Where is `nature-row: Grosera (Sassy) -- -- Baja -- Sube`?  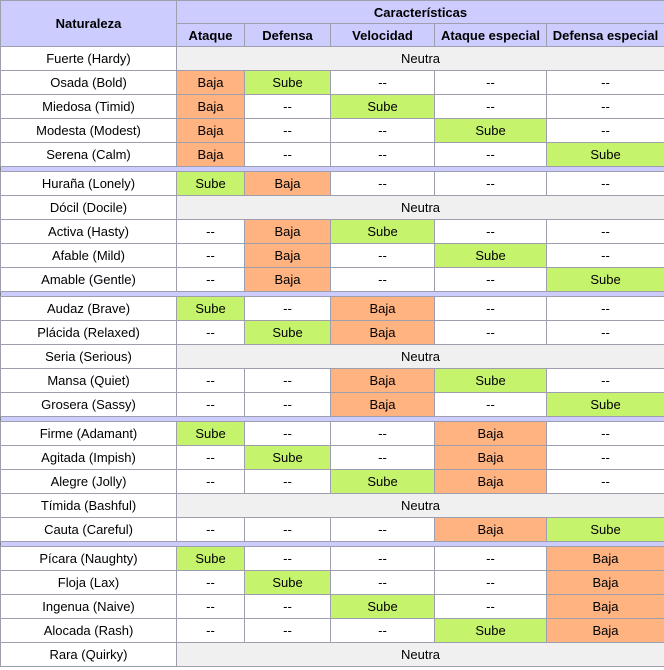
nature-row: Grosera (Sassy) -- -- Baja -- Sube is located at coordinates (332, 404).